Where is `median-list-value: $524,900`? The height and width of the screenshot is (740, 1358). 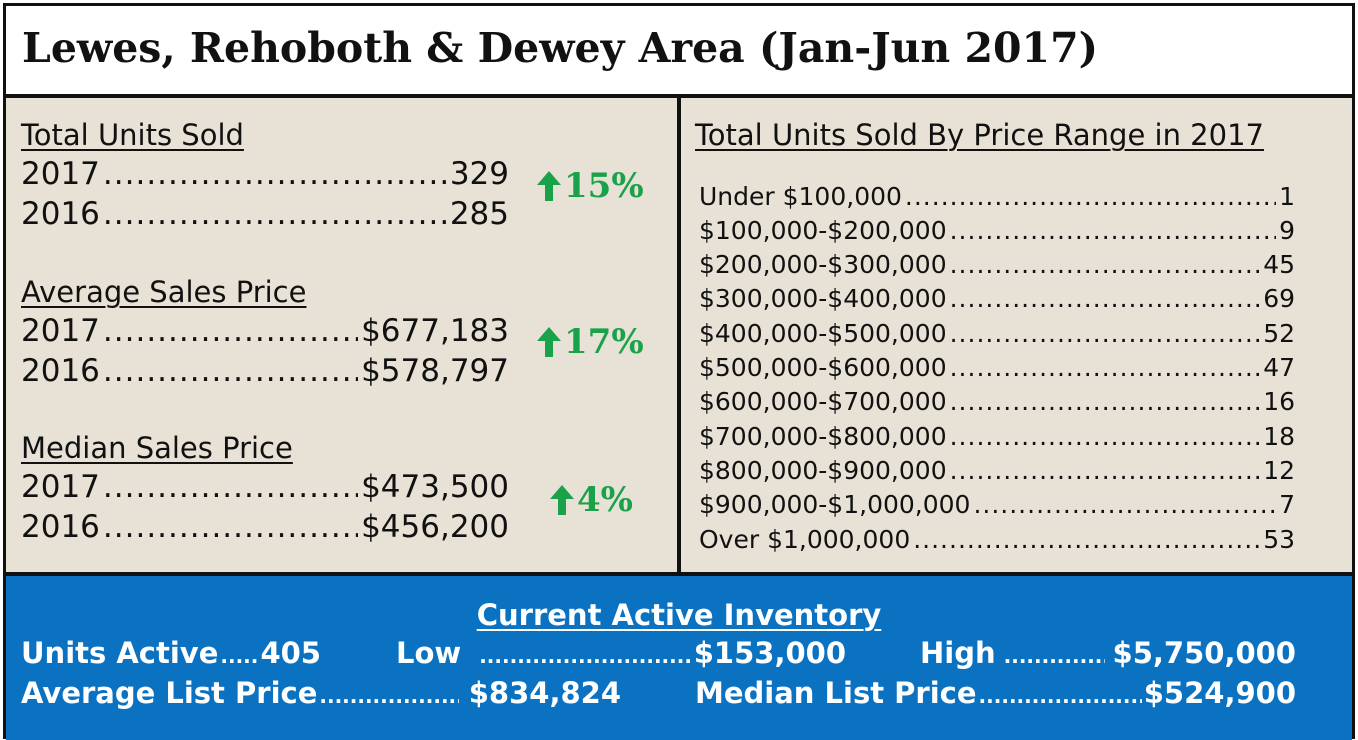 median-list-value: $524,900 is located at coordinates (1219, 693).